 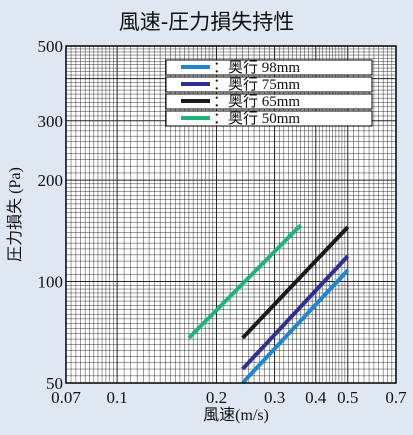 I want to click on series-layer, so click(x=268, y=304).